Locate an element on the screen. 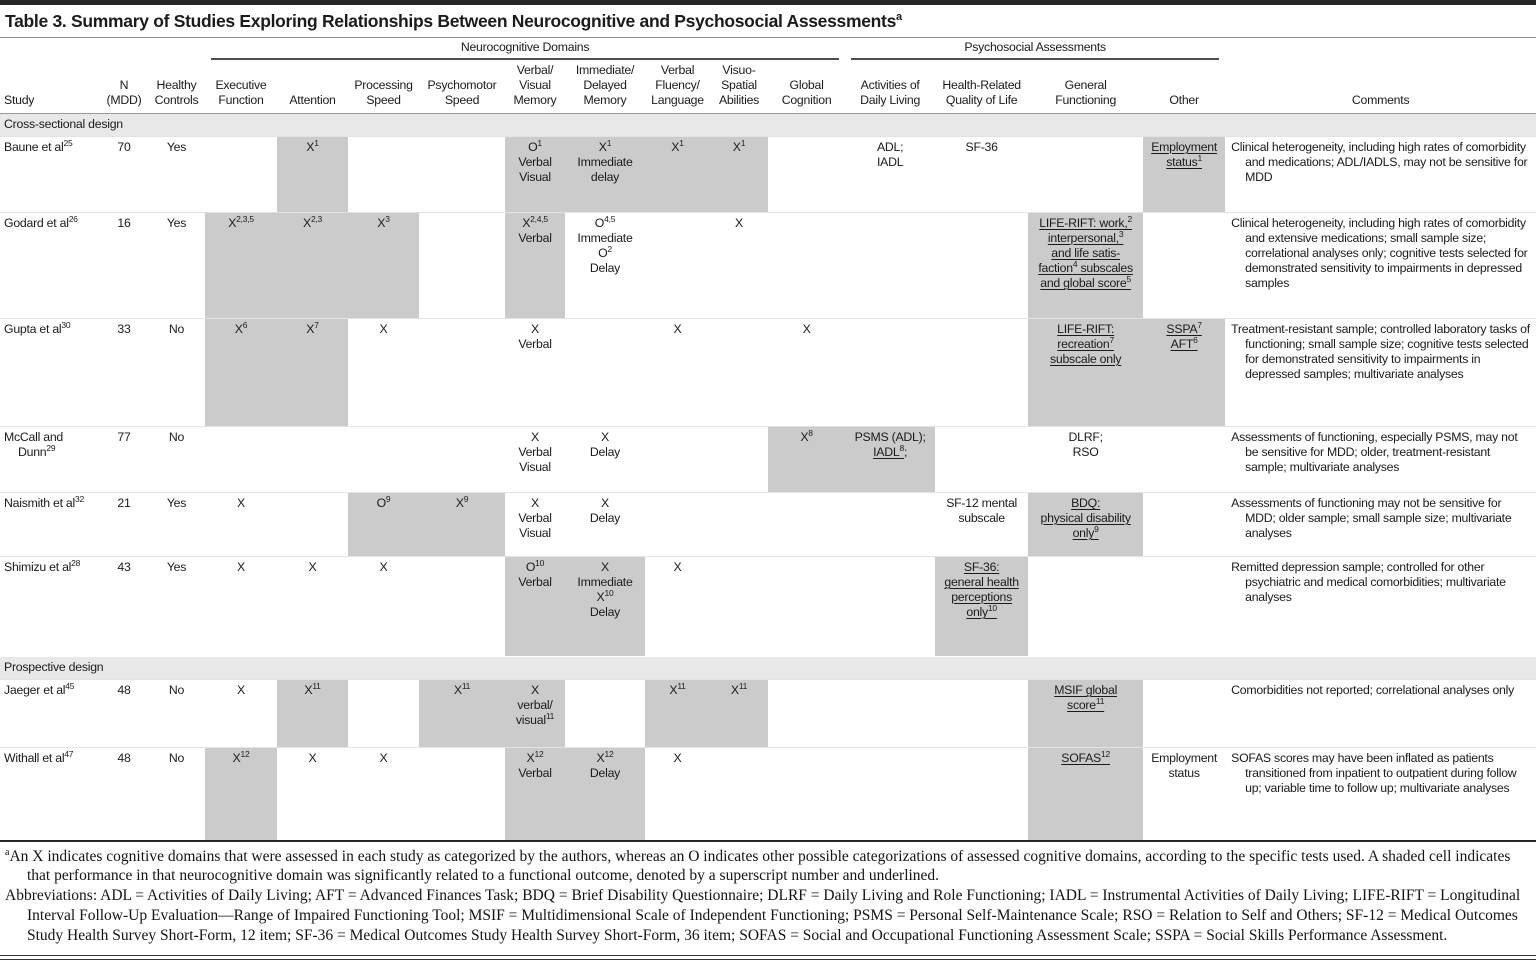  cell-hrqol: SF-36 is located at coordinates (982, 174).